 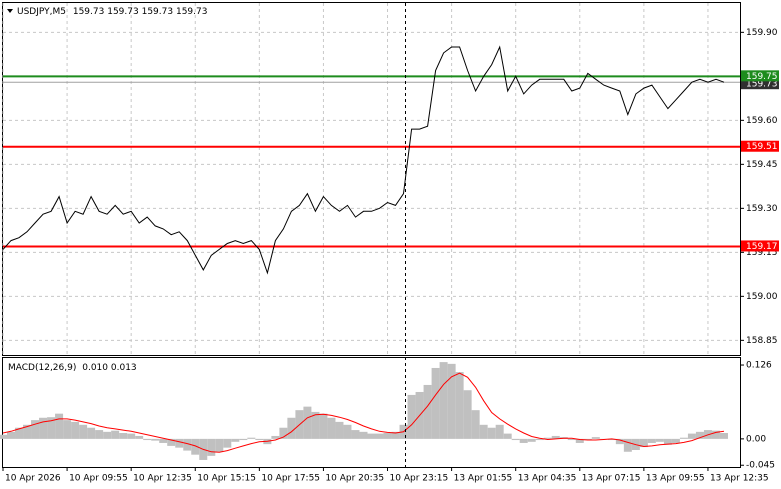 I want to click on level-label: 159.75, so click(x=762, y=77).